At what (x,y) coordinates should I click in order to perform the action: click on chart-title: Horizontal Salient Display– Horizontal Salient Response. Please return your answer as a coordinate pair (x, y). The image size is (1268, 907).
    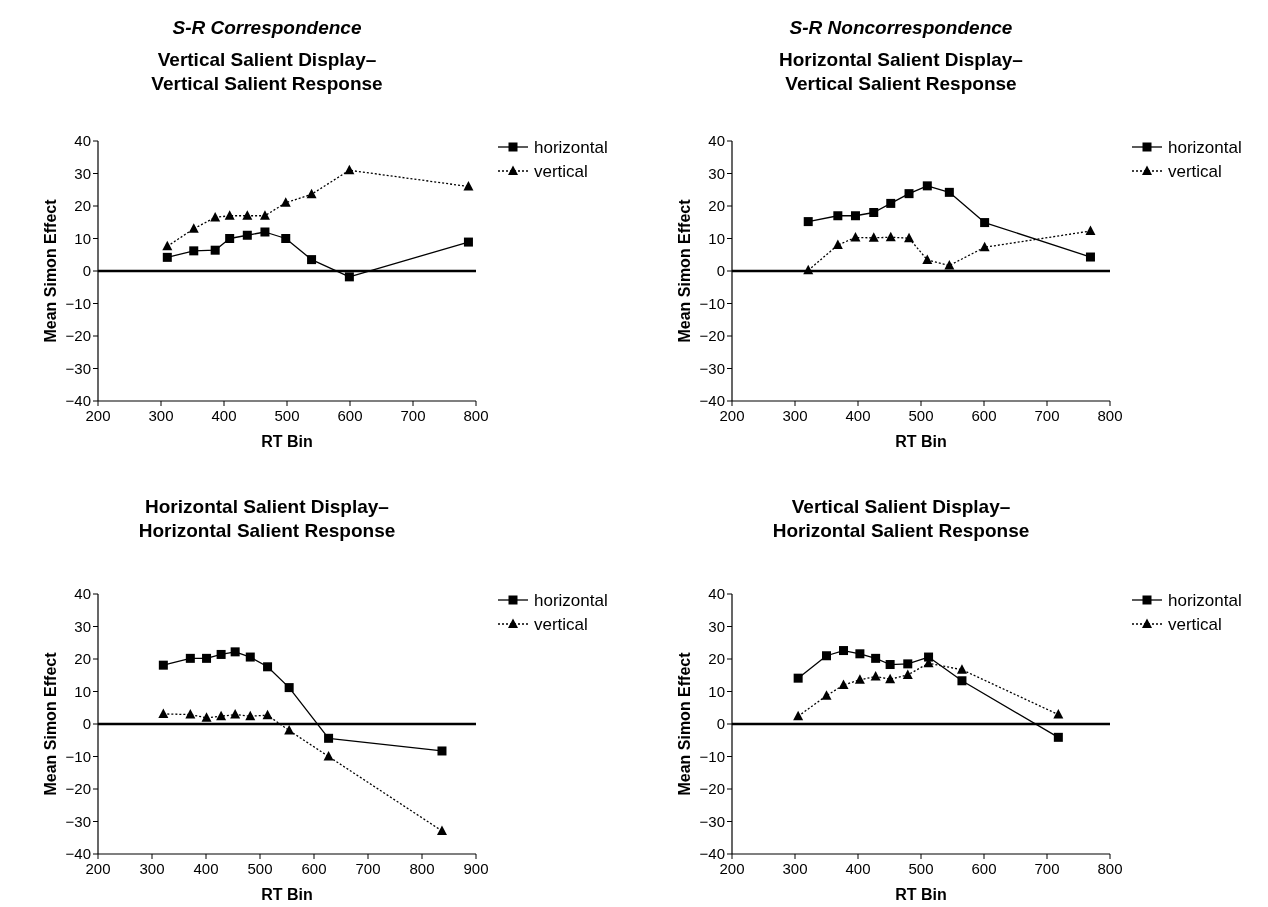
    Looking at the image, I should click on (267, 518).